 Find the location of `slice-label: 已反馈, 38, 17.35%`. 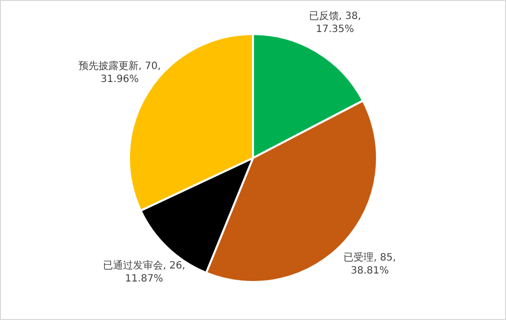

slice-label: 已反馈, 38, 17.35% is located at coordinates (335, 22).